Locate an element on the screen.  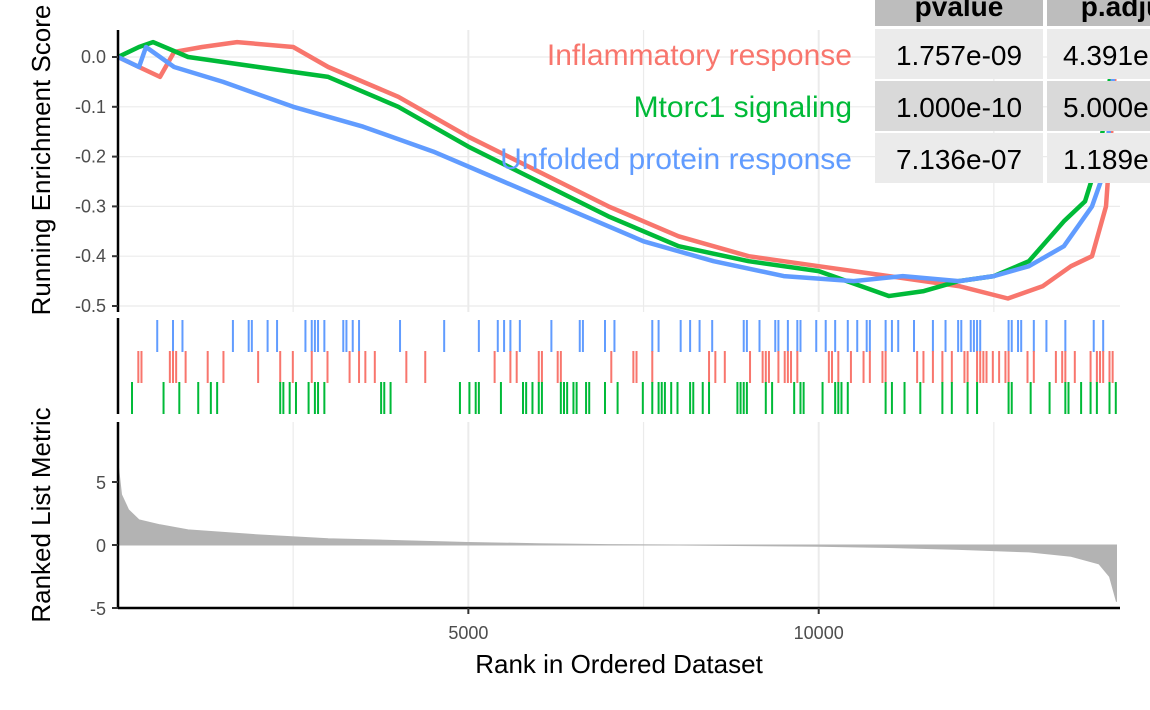
top-y-tick-label: -0.3 is located at coordinates (90, 206).